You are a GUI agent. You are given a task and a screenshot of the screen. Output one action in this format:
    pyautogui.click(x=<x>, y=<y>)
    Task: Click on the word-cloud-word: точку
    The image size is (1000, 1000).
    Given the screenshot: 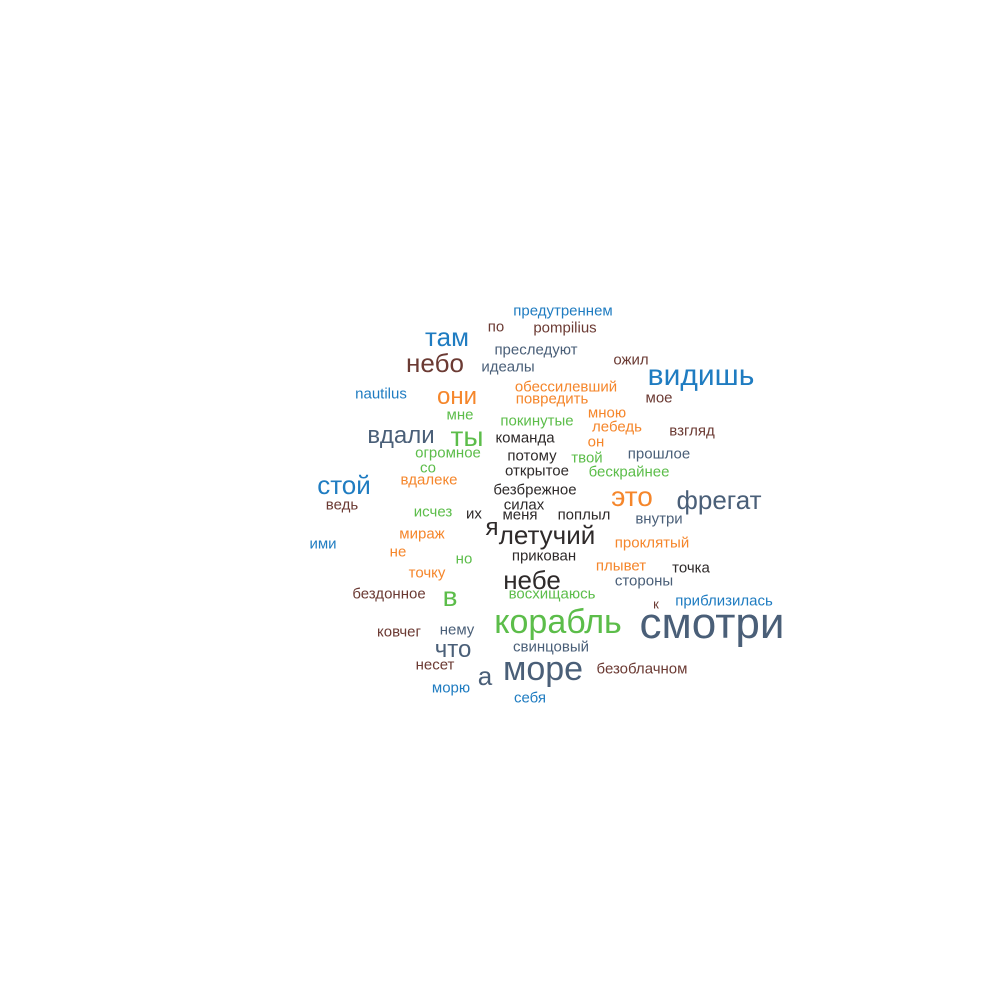 What is the action you would take?
    pyautogui.click(x=427, y=573)
    